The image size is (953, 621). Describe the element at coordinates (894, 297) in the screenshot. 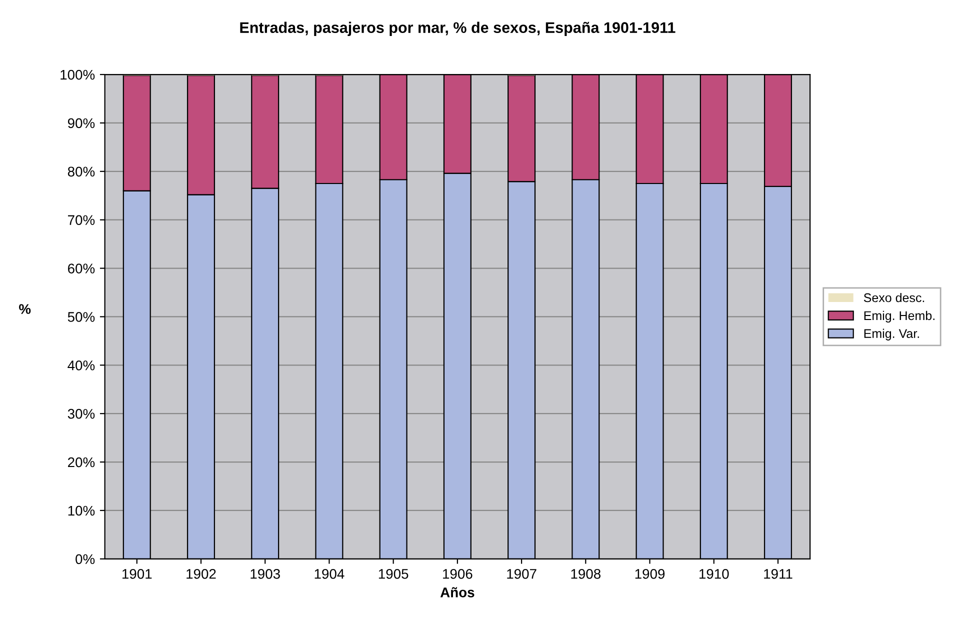

I see `legend-label: Sexo desc.` at that location.